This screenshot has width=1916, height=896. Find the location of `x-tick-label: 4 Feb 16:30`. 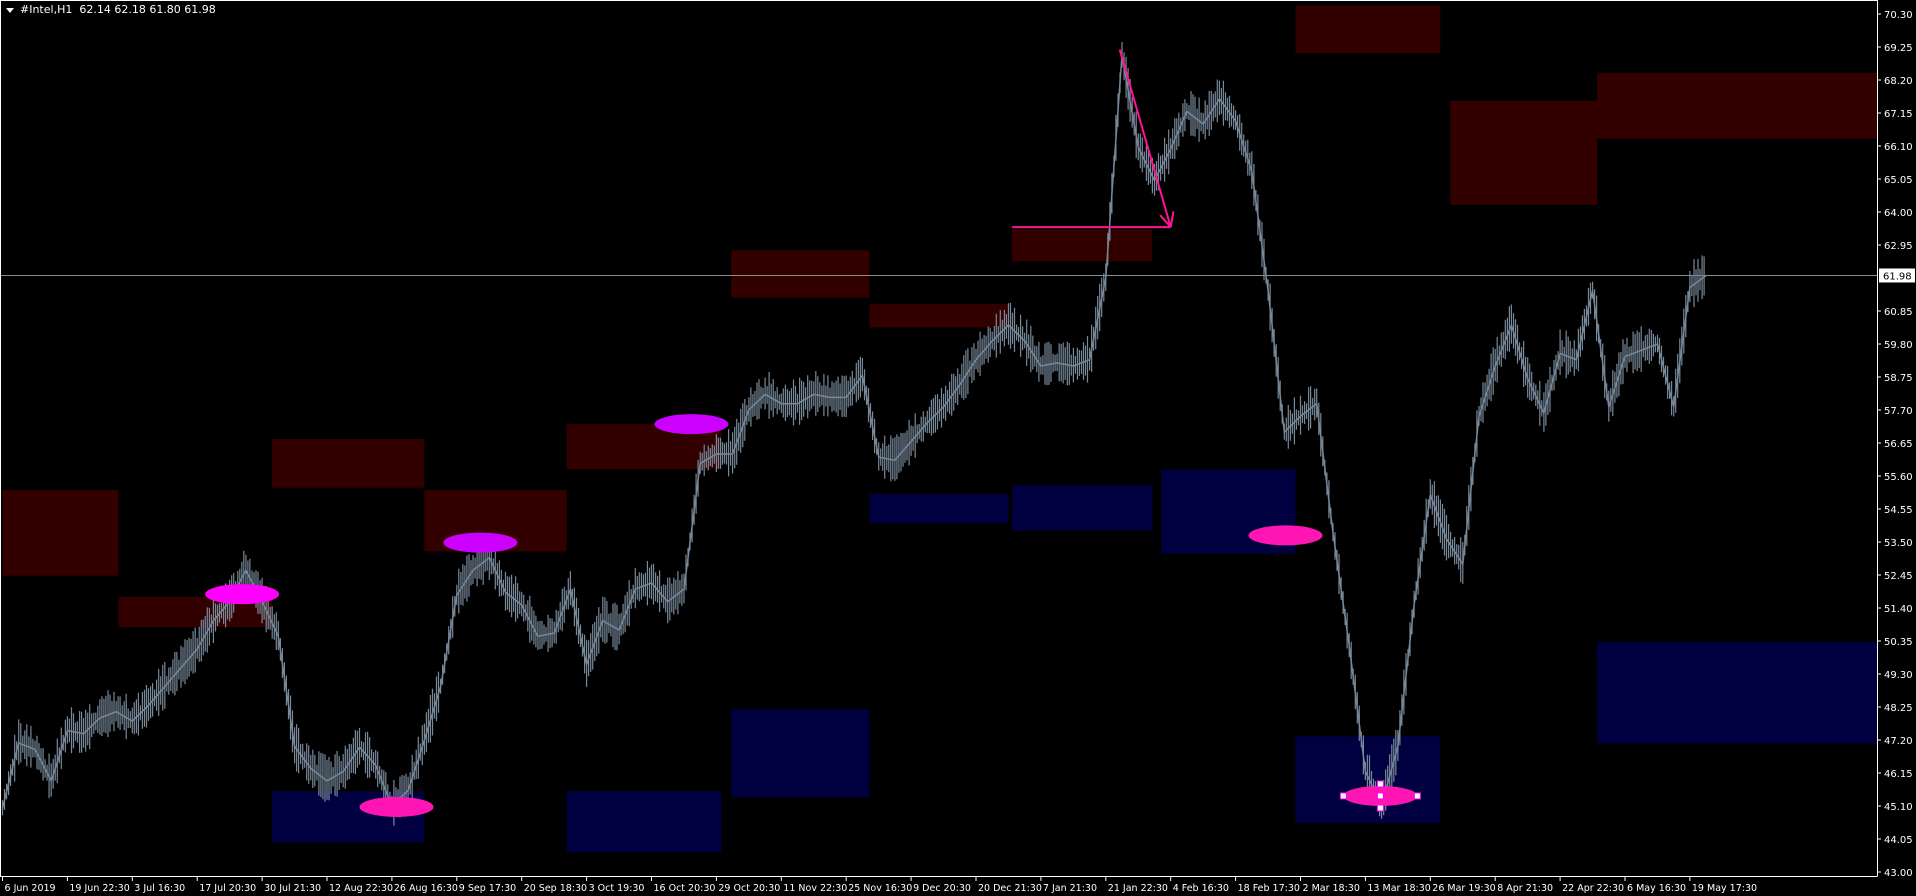

x-tick-label: 4 Feb 16:30 is located at coordinates (1201, 888).